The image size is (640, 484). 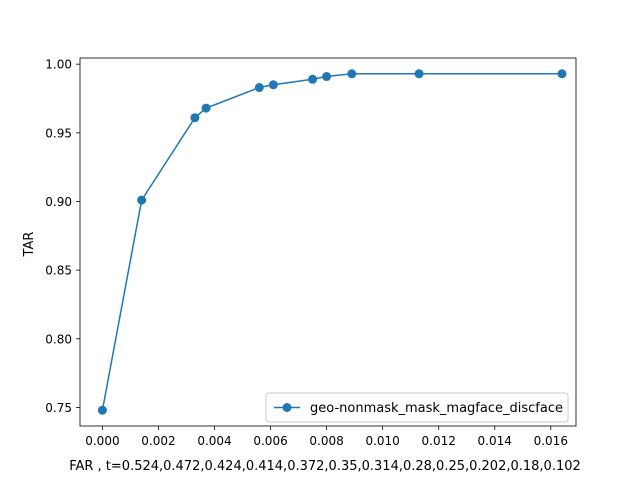 I want to click on y-tick-label: 0.90, so click(x=58, y=202).